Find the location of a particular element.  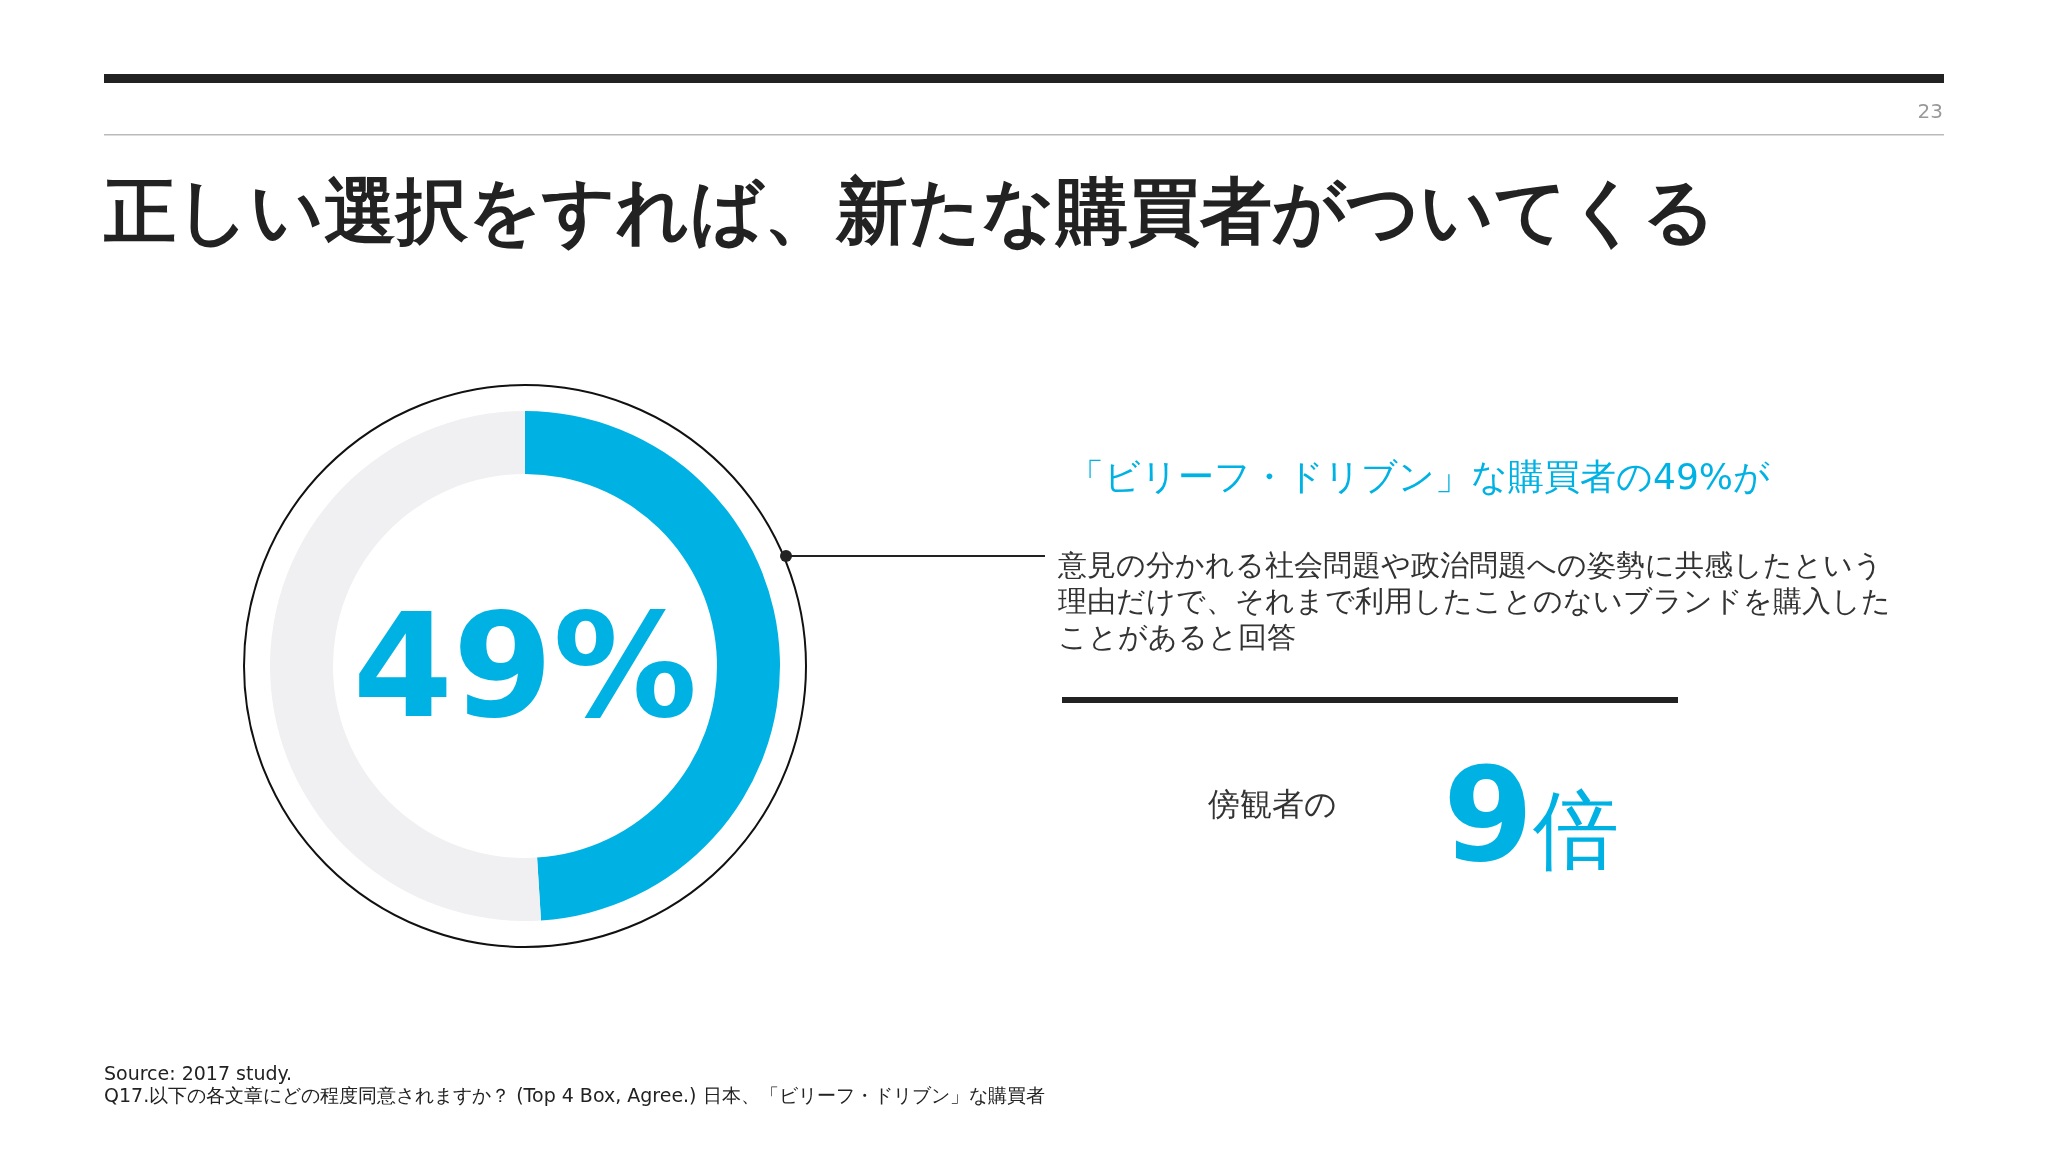

source-note: Source: 2017 study. is located at coordinates (198, 1073).